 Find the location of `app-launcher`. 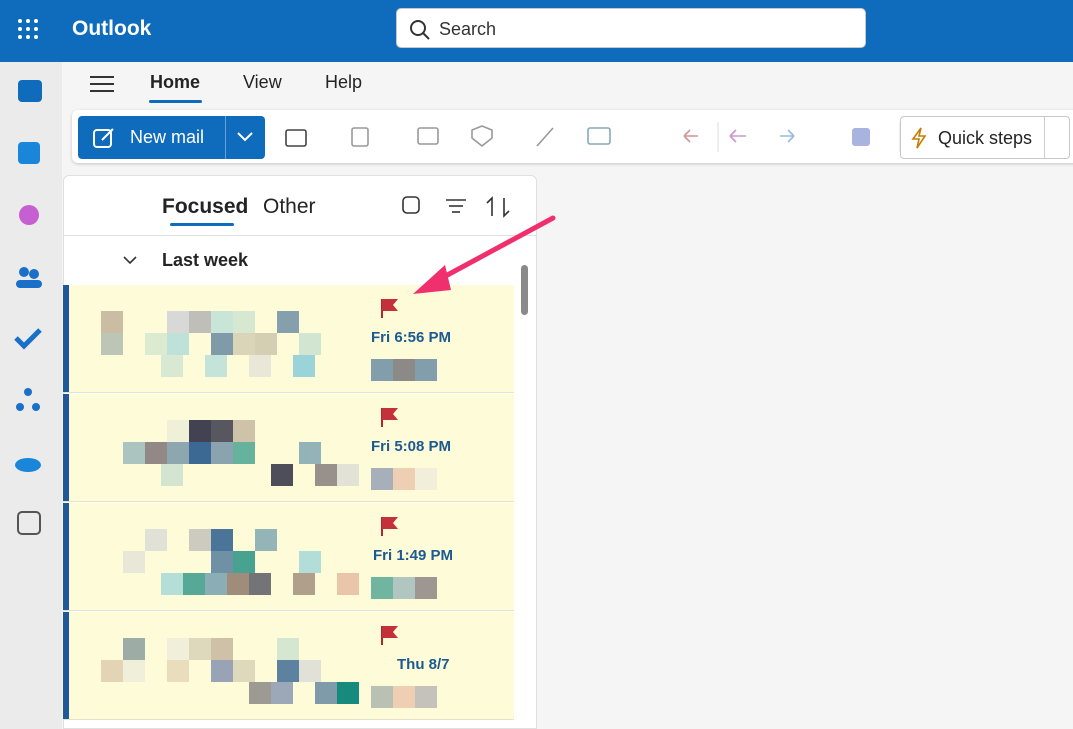

app-launcher is located at coordinates (29, 30).